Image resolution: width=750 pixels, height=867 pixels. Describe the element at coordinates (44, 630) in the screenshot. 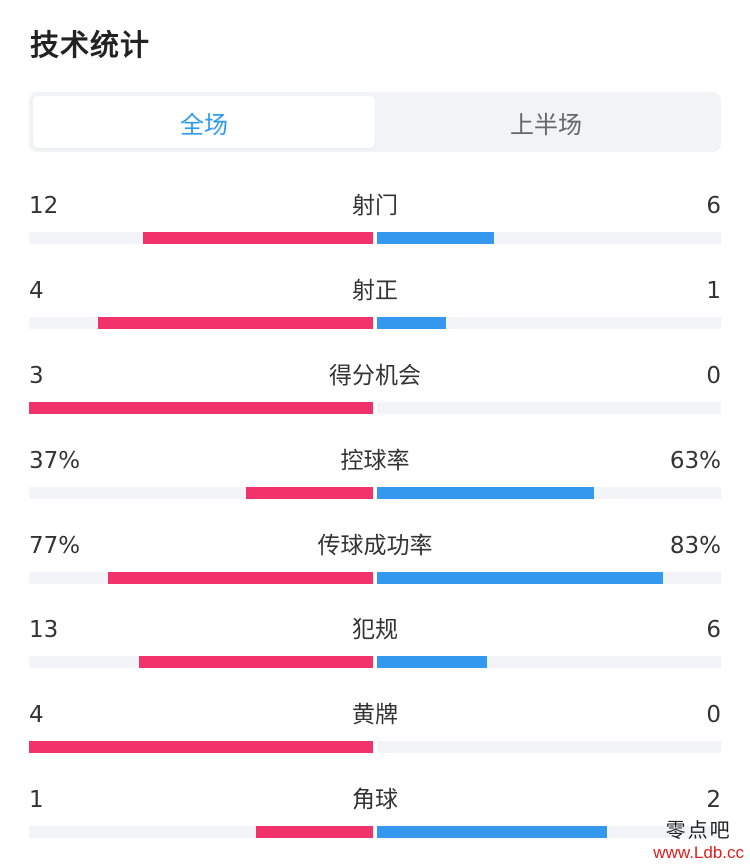

I see `home-value: 13` at that location.